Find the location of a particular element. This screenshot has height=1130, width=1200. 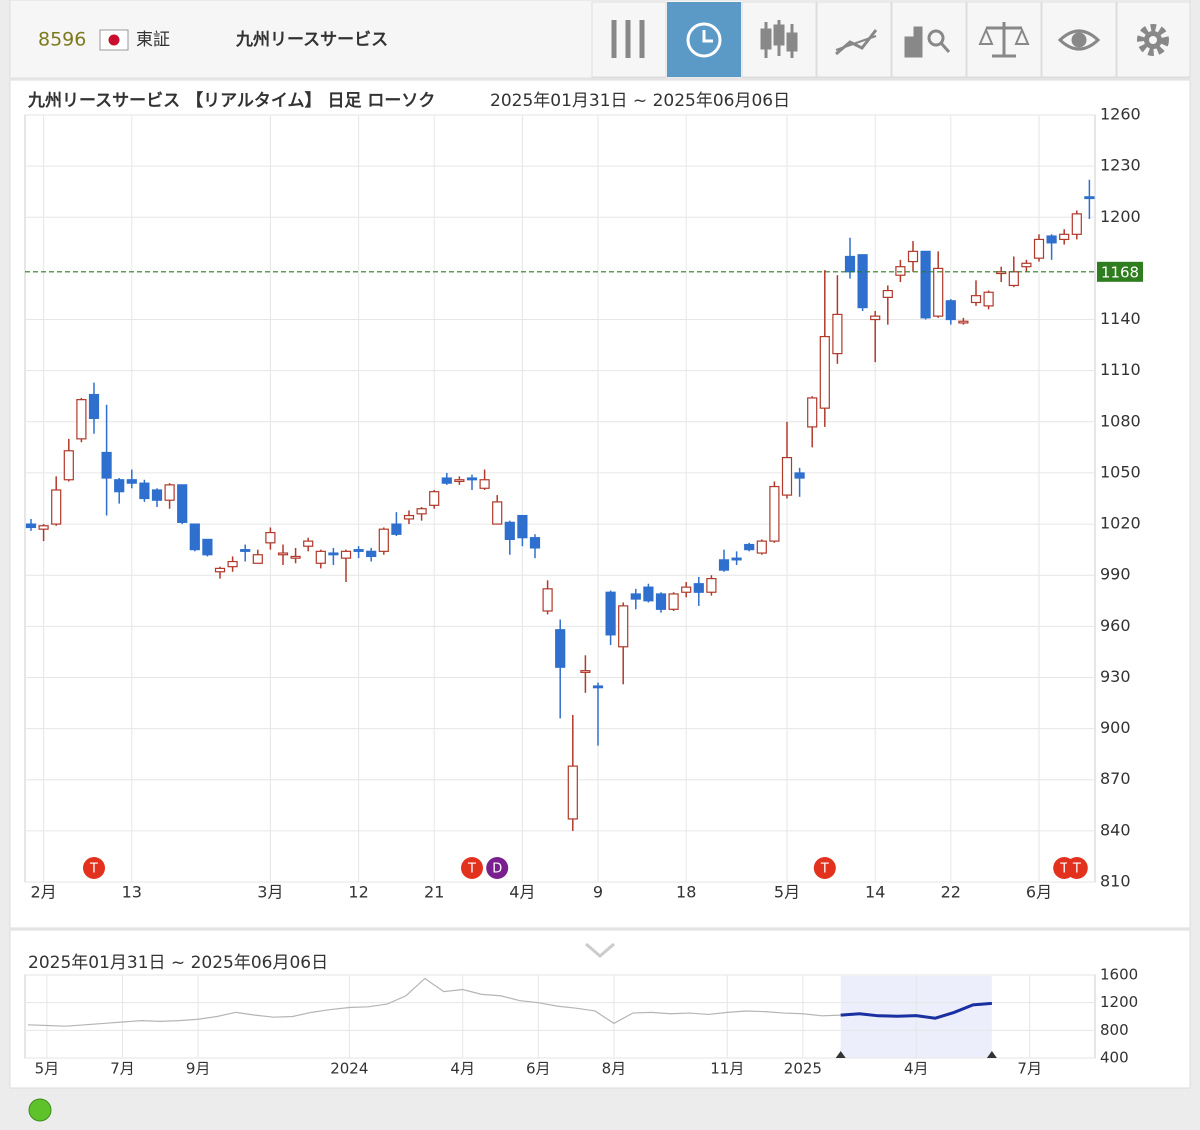

stock-name: 九州リースサービス is located at coordinates (311, 40).